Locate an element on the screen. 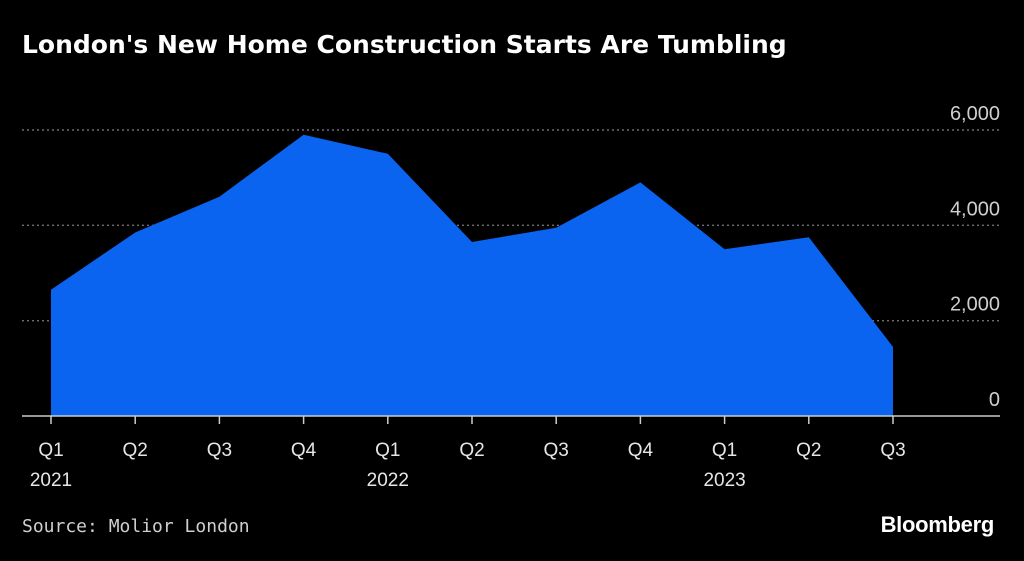 Image resolution: width=1024 pixels, height=561 pixels. y-tick-label-3: 6,000 is located at coordinates (975, 114).